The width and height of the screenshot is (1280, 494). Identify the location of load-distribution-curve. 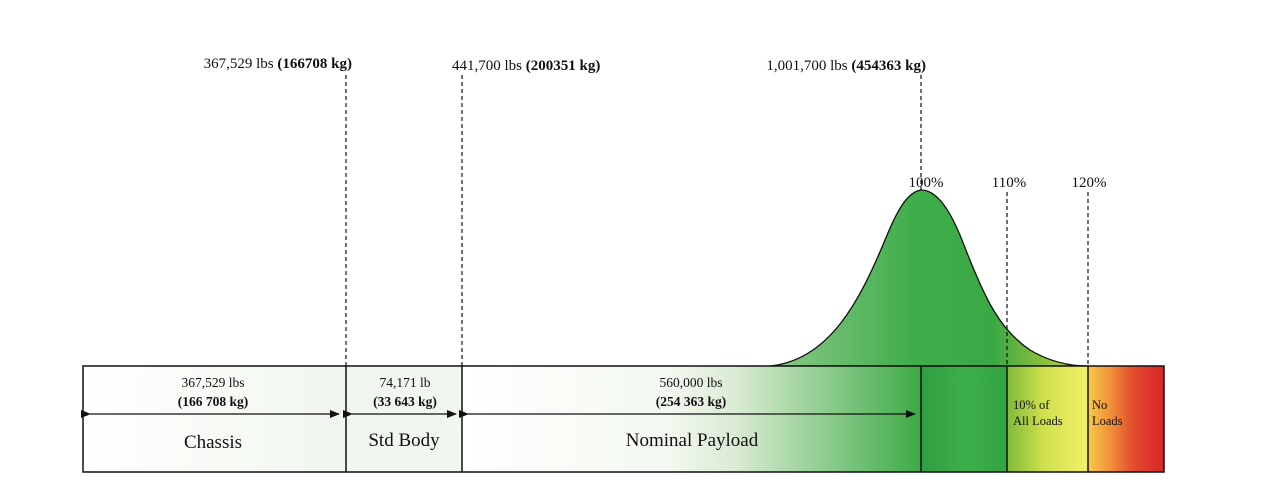
(929, 278).